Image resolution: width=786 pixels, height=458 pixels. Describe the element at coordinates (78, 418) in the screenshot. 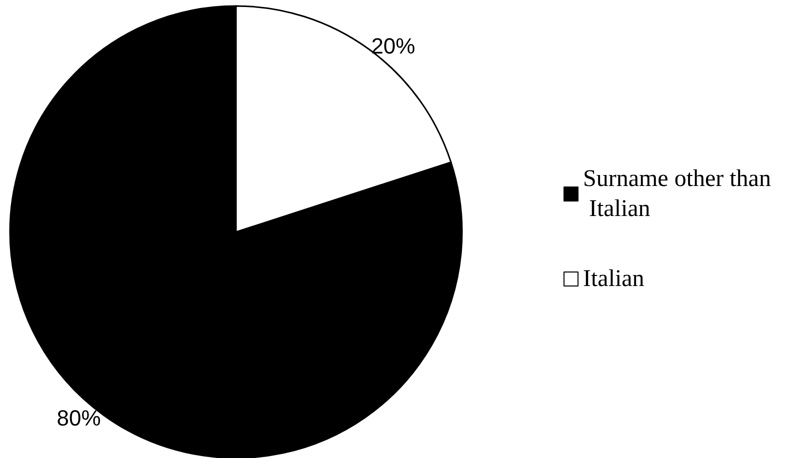

I see `data-label: 80%` at that location.